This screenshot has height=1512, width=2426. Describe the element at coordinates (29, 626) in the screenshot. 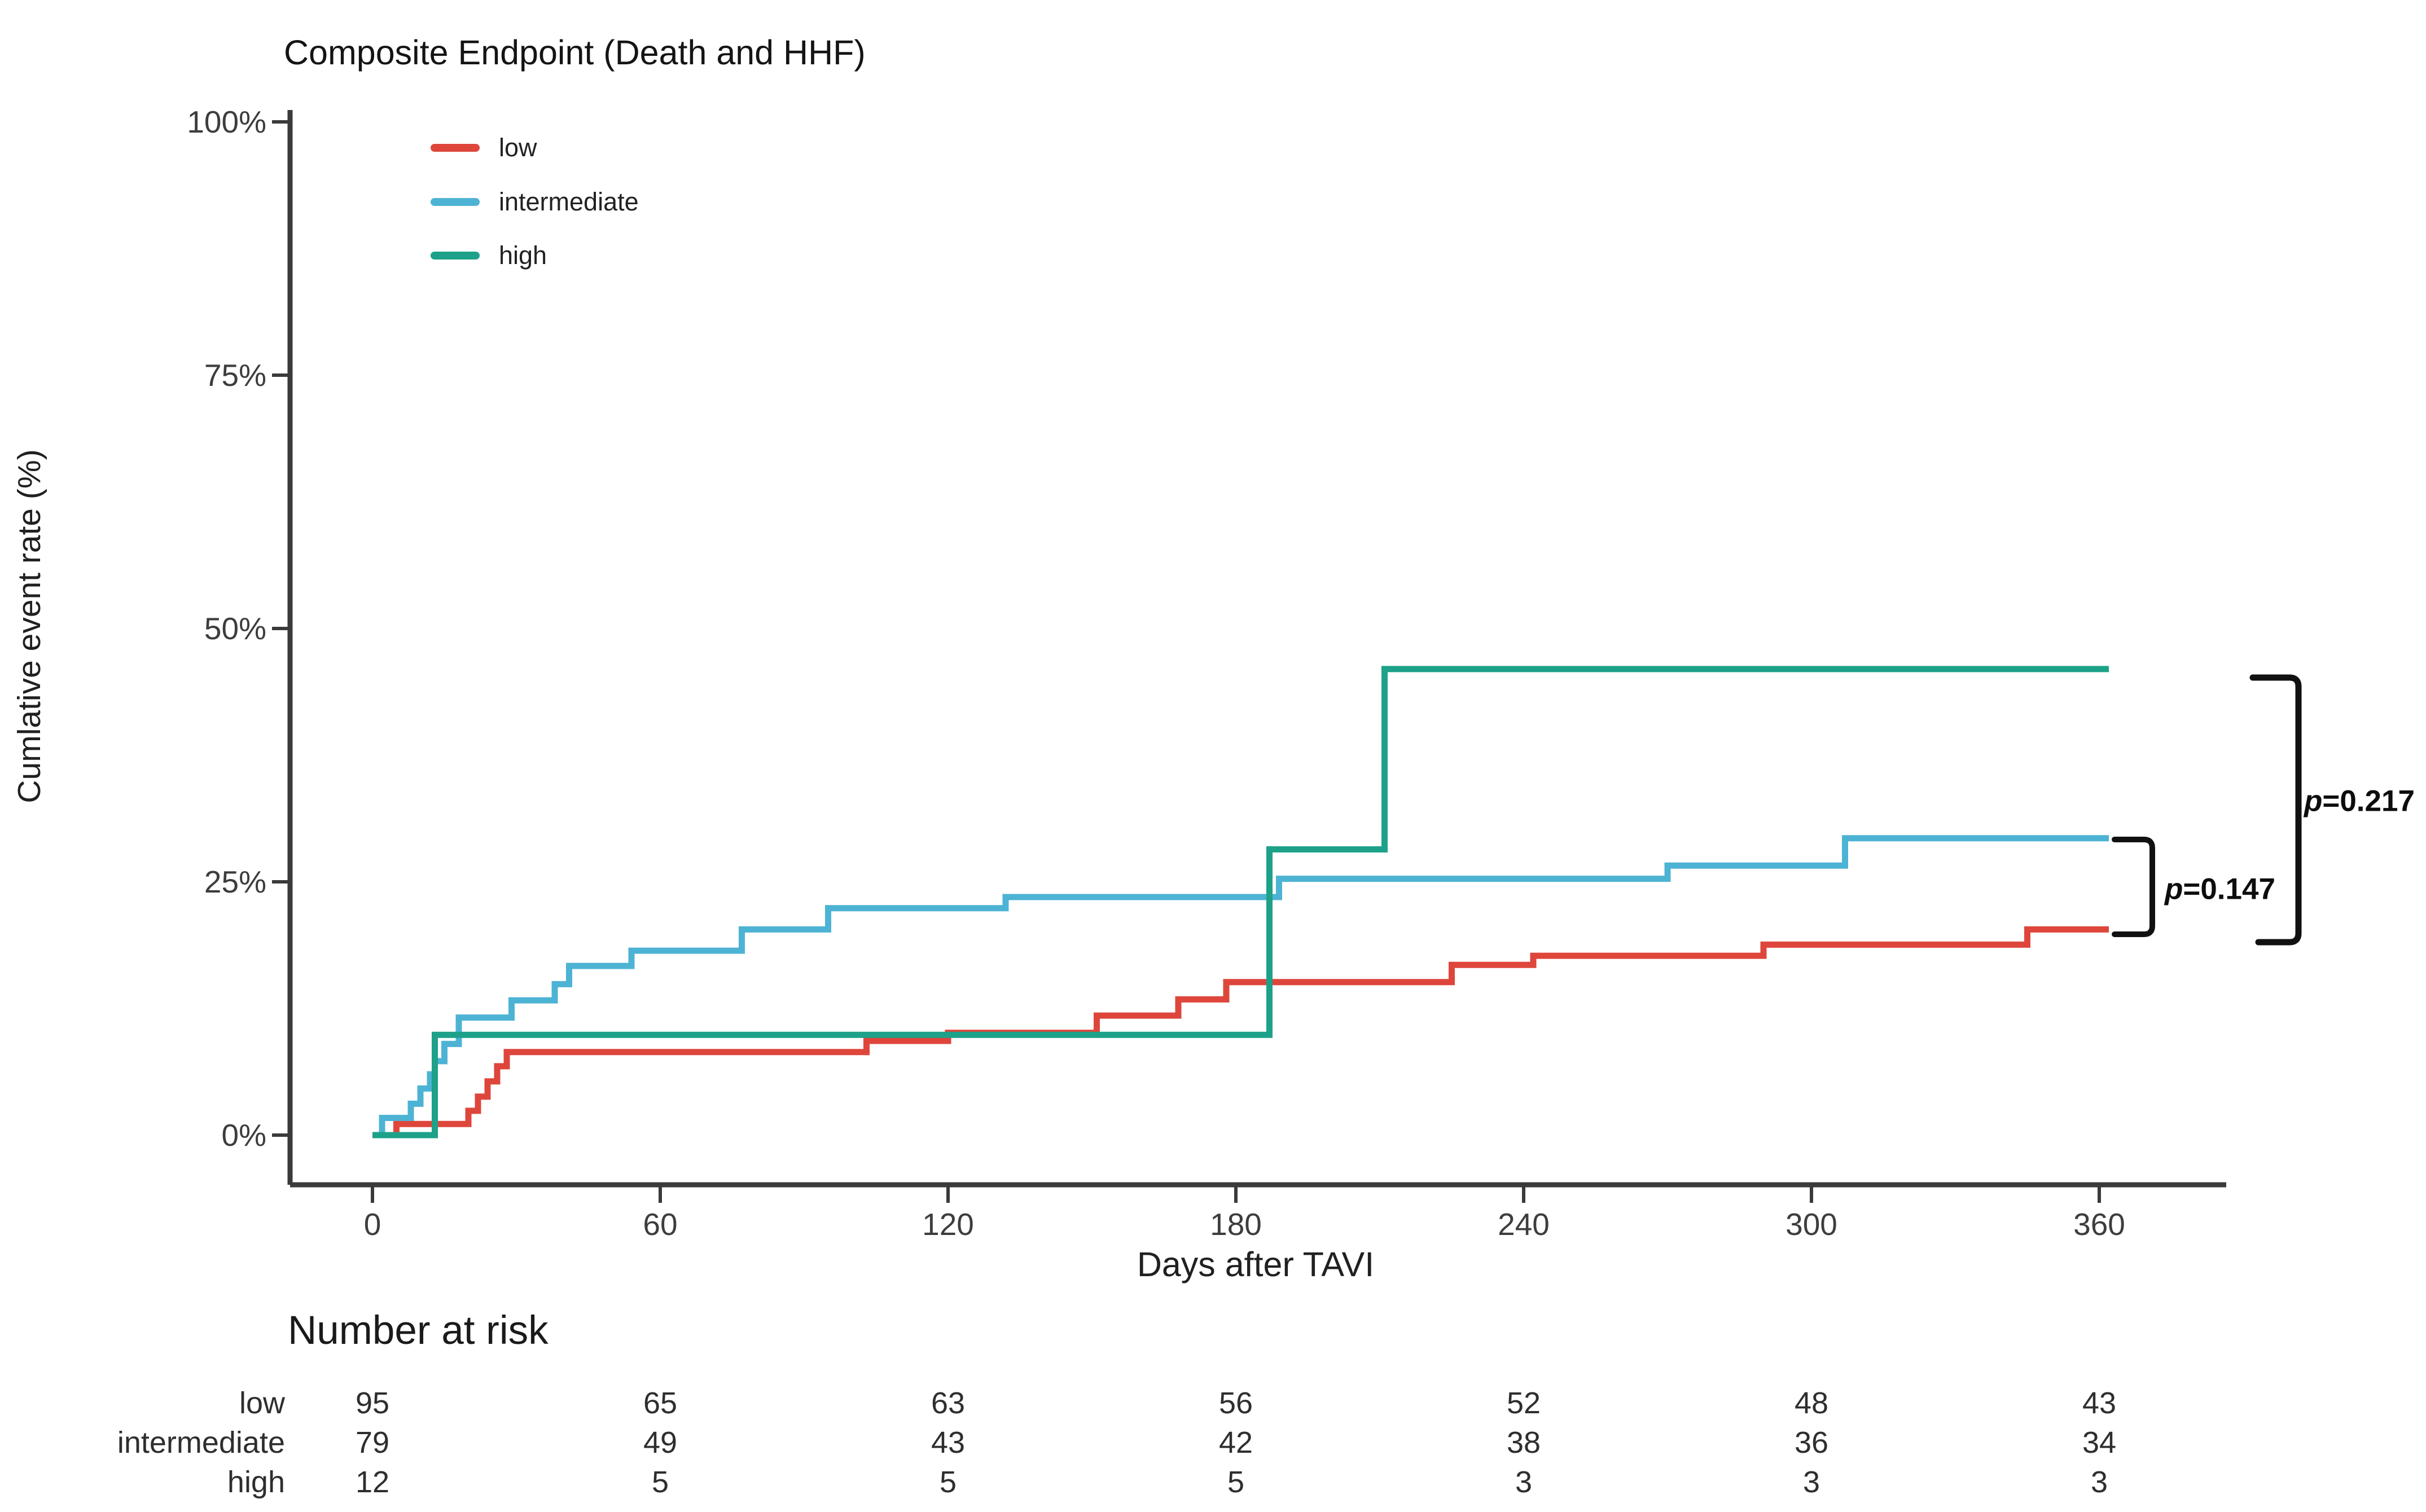

I see `y-axis-label: Cumlative event rate (%)` at that location.